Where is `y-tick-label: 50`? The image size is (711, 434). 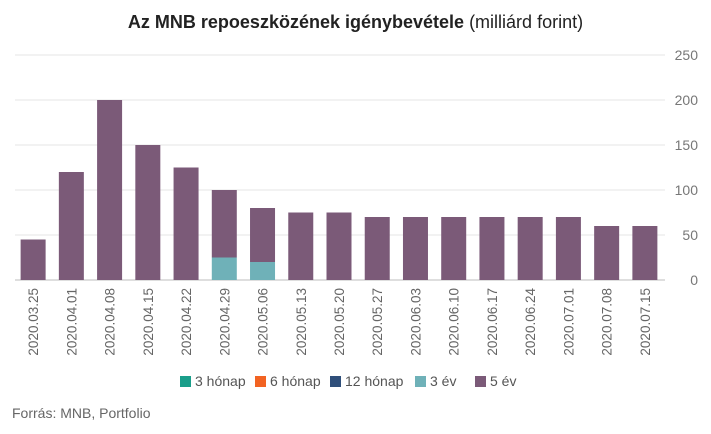 y-tick-label: 50 is located at coordinates (690, 235).